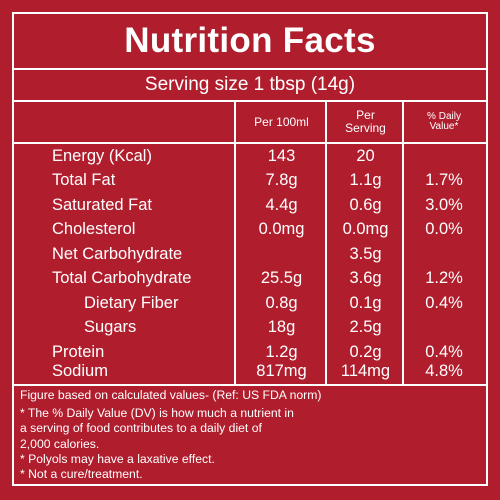 The image size is (500, 500). What do you see at coordinates (110, 327) in the screenshot?
I see `row-name: Sugars` at bounding box center [110, 327].